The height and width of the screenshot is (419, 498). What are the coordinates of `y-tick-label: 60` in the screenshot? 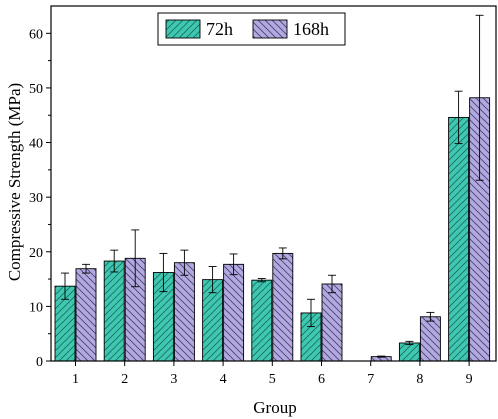 It's located at (36, 34).